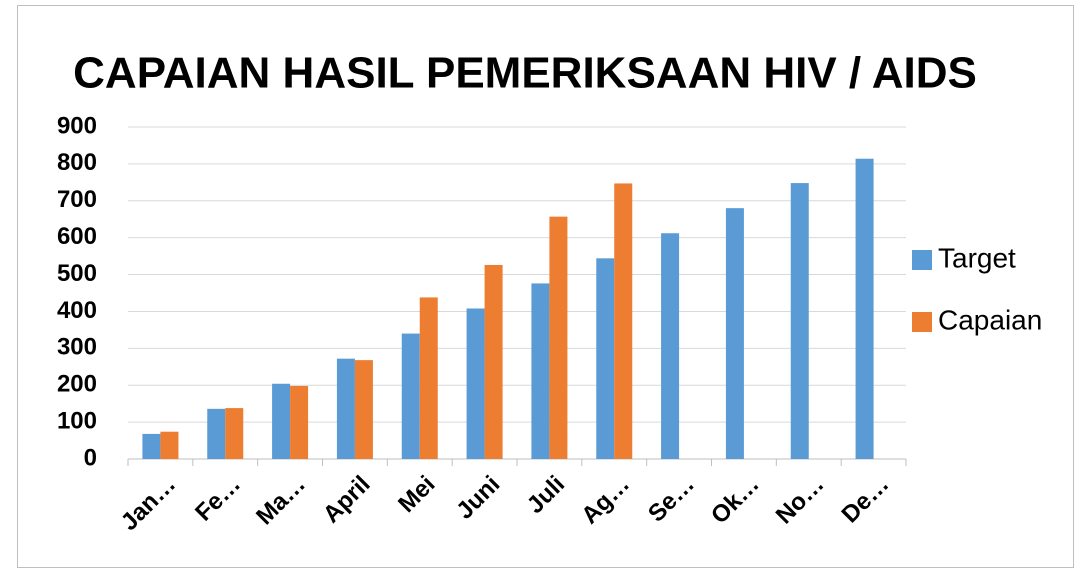  I want to click on y-tick-label: 0, so click(90, 457).